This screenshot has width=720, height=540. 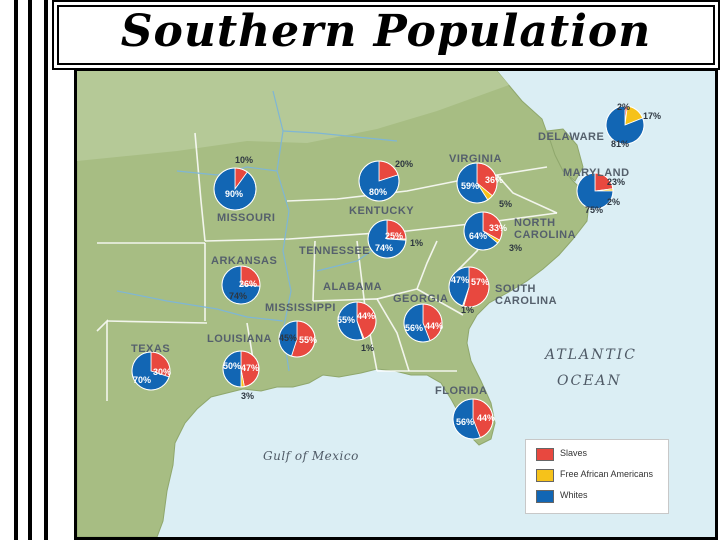 I want to click on pie-north-carolina-outline, so click(x=483, y=231).